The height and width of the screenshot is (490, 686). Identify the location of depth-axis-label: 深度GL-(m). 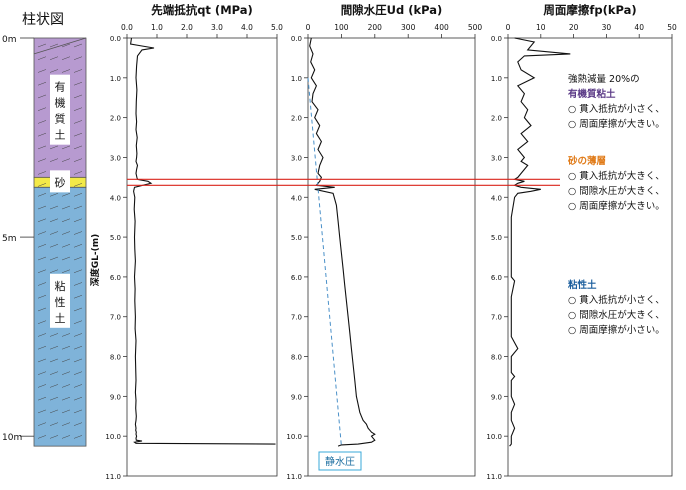
(95, 260).